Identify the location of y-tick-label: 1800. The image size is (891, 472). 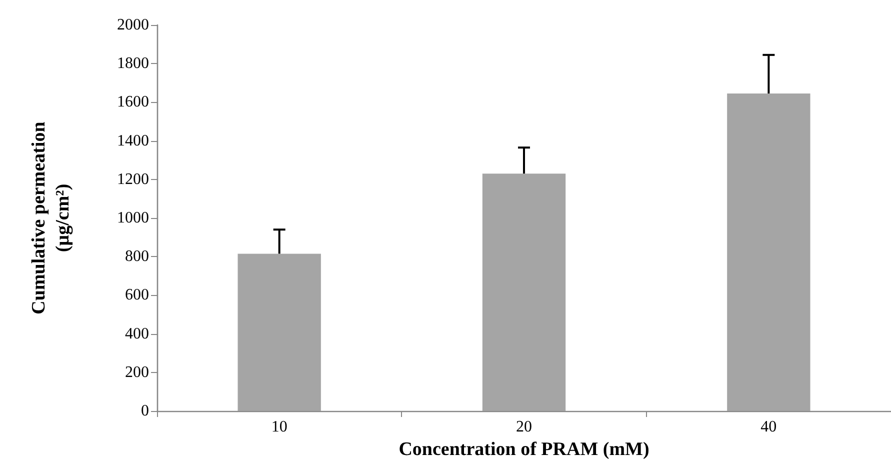
(133, 63).